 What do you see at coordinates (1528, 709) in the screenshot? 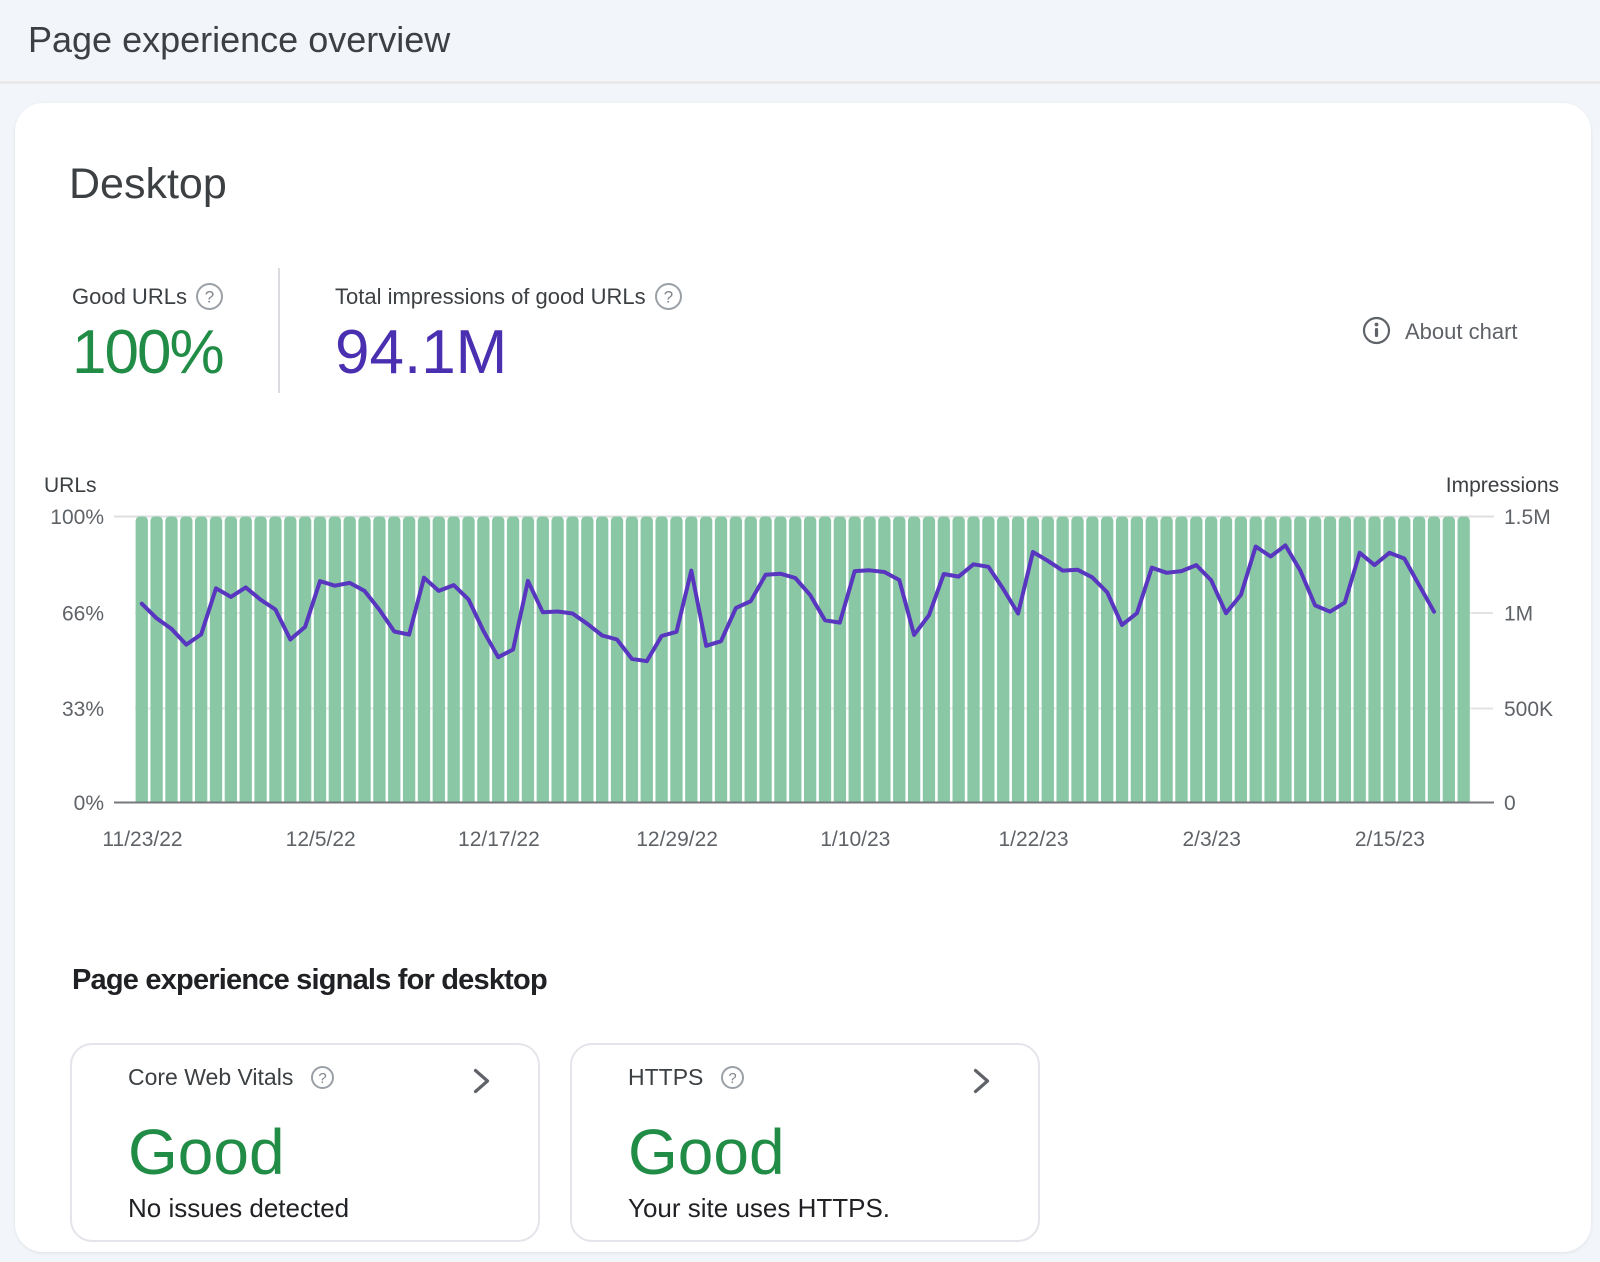
I see `svg-text: 500K` at bounding box center [1528, 709].